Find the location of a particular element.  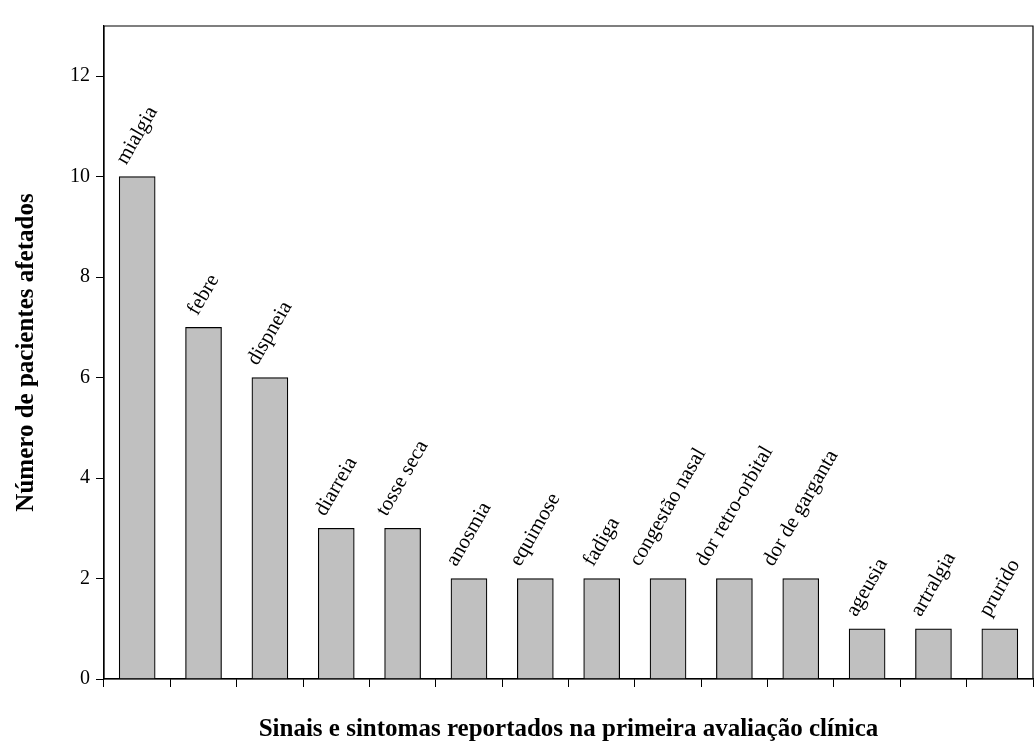

y-tick-label: 6 is located at coordinates (85, 375).